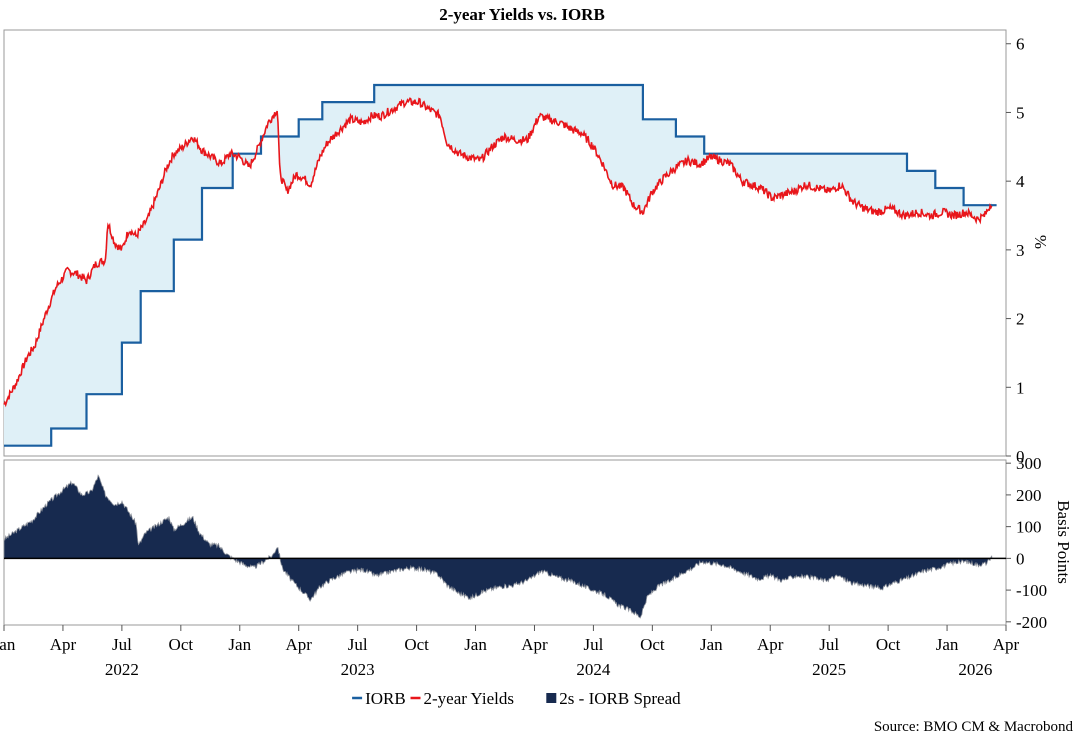 The height and width of the screenshot is (738, 1081). What do you see at coordinates (1020, 112) in the screenshot?
I see `top-ytick-label: 5` at bounding box center [1020, 112].